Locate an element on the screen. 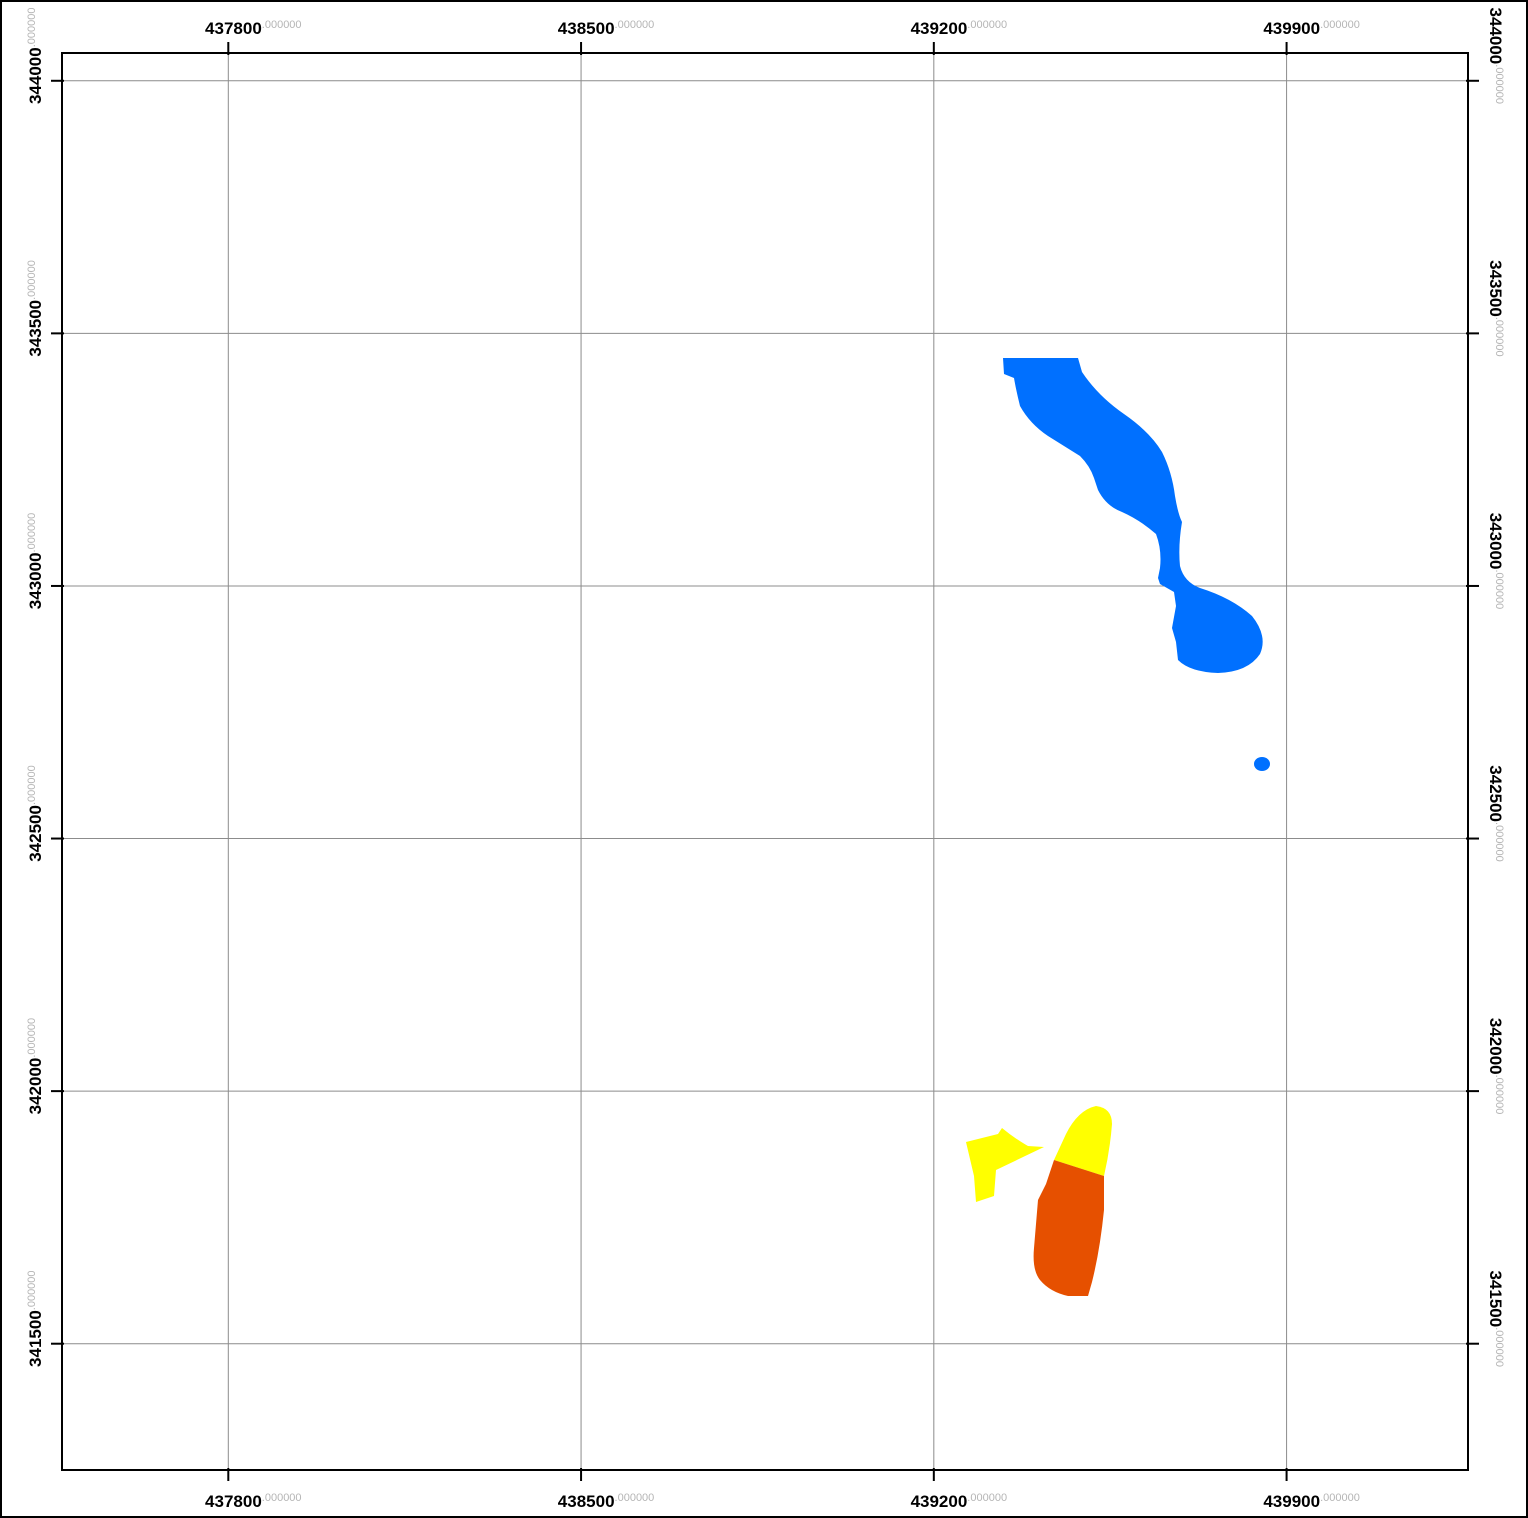  x-label-top-439200-value: 439200 is located at coordinates (939, 28).